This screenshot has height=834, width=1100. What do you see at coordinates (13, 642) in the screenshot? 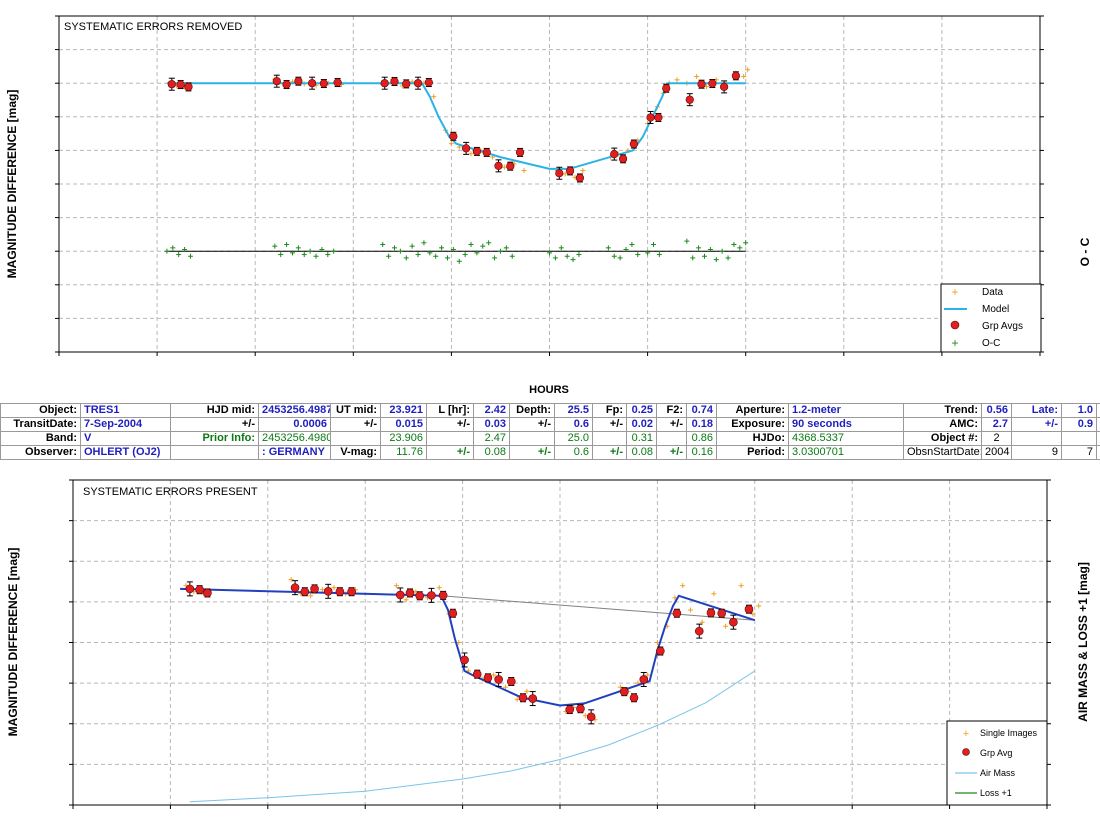
I see `bottom-y-axis-label: MAGNITUDE DIFFERENCE [mag]` at bounding box center [13, 642].